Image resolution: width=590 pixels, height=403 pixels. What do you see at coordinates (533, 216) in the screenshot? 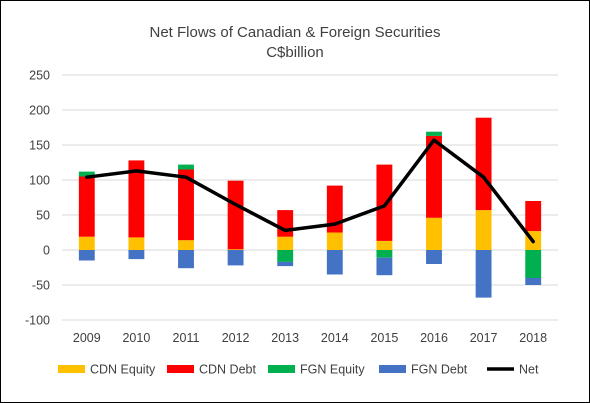
I see `bar-cdn-debt-2018` at bounding box center [533, 216].